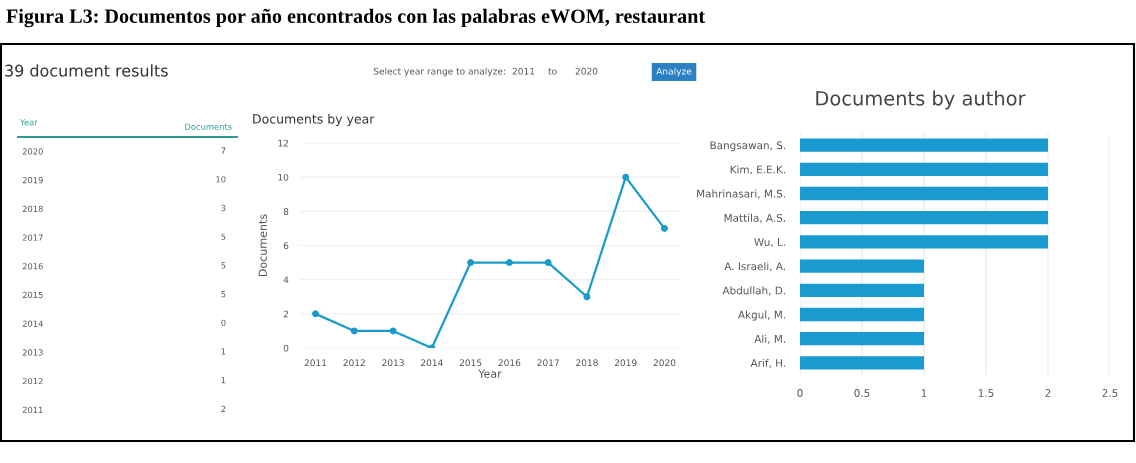 The width and height of the screenshot is (1136, 463). I want to click on x-tick-label: 2014, so click(432, 363).